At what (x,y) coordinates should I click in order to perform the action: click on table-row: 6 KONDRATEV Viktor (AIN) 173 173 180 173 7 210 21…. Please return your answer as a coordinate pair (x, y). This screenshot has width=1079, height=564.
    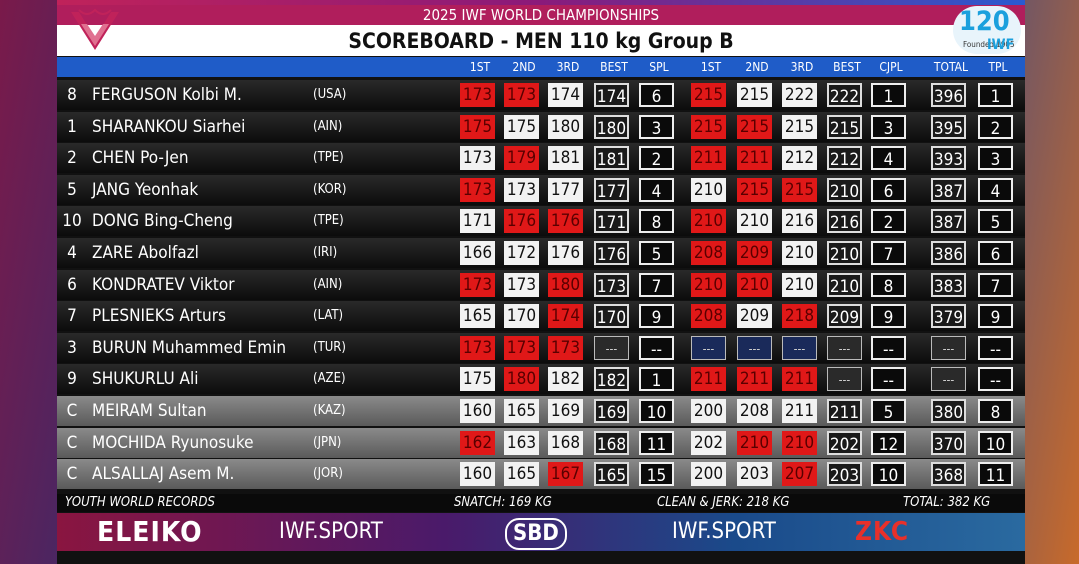
    Looking at the image, I should click on (541, 284).